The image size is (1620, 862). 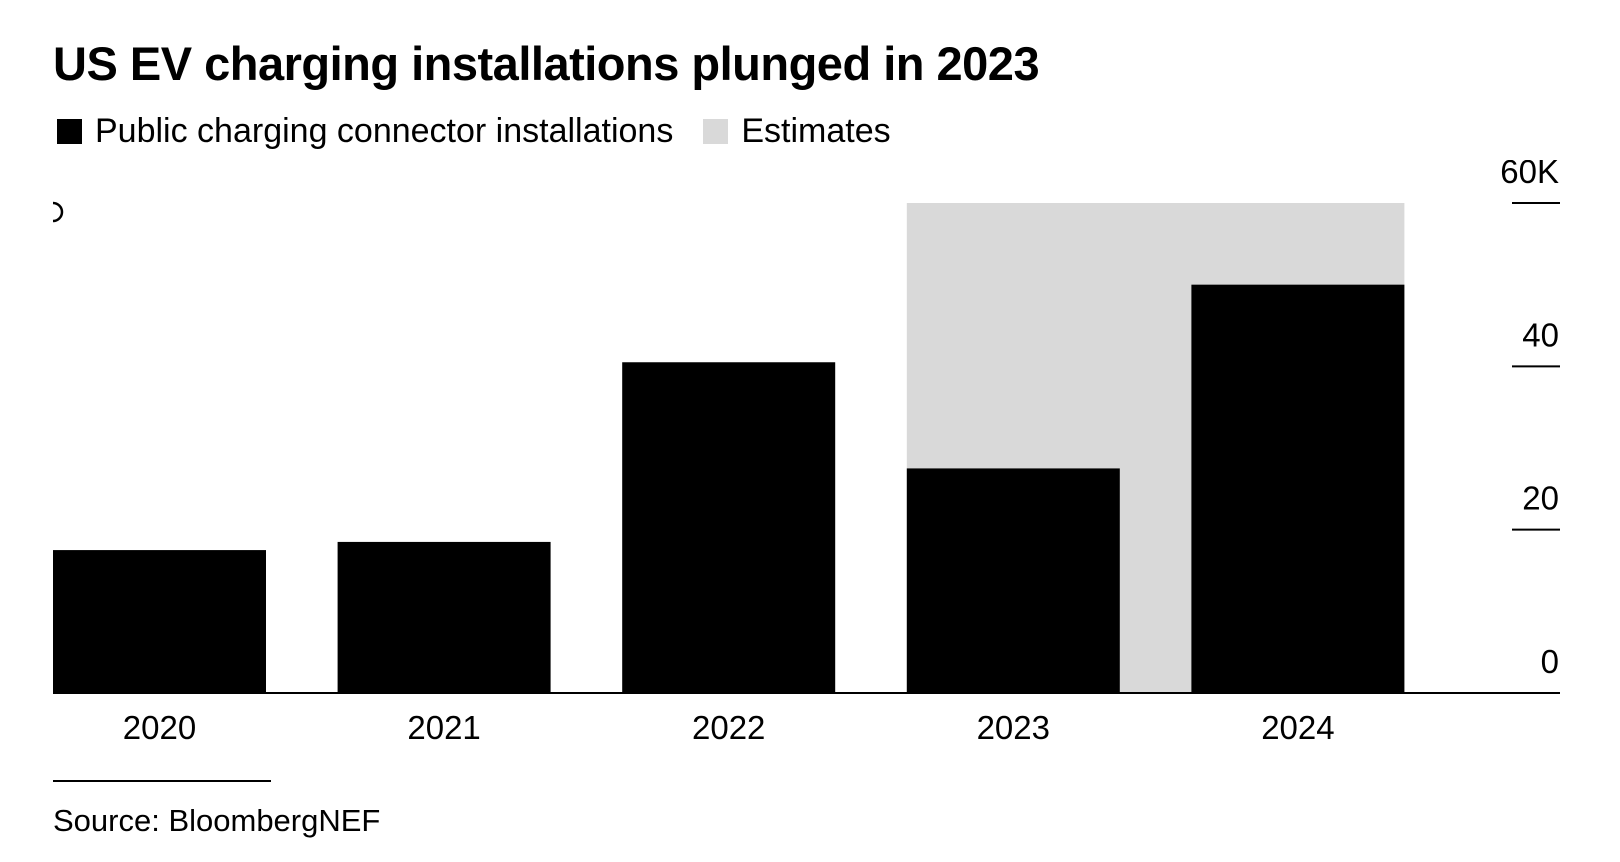 What do you see at coordinates (159, 621) in the screenshot?
I see `bar-2020` at bounding box center [159, 621].